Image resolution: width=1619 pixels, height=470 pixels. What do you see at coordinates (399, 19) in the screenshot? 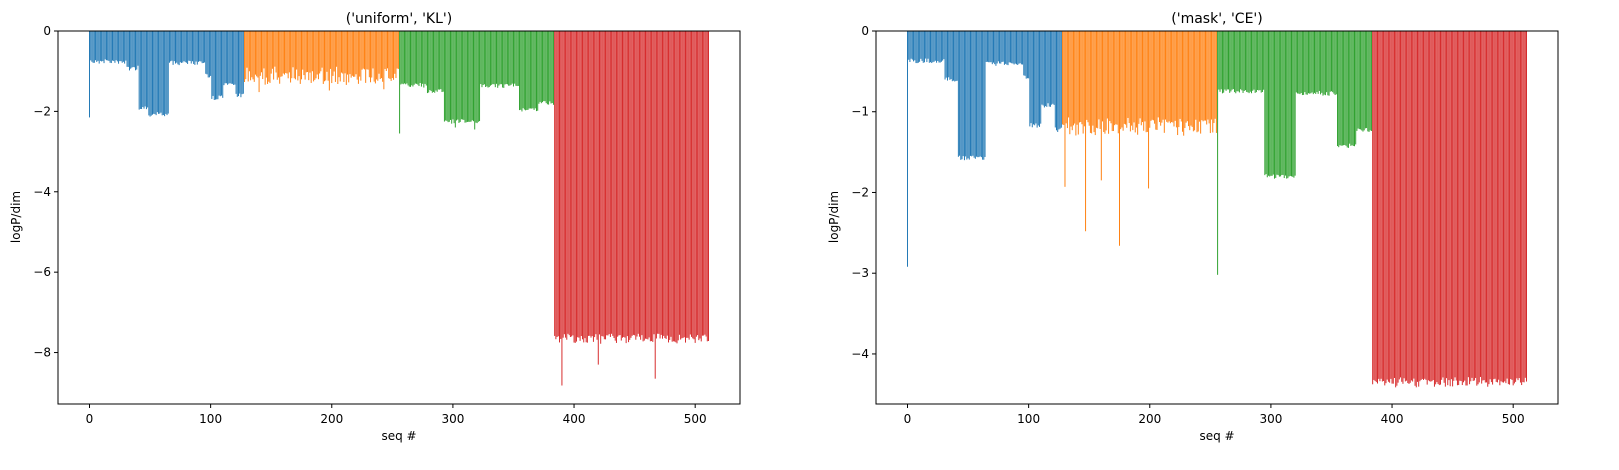
I see `chart-title: ('uniform', 'KL')` at bounding box center [399, 19].